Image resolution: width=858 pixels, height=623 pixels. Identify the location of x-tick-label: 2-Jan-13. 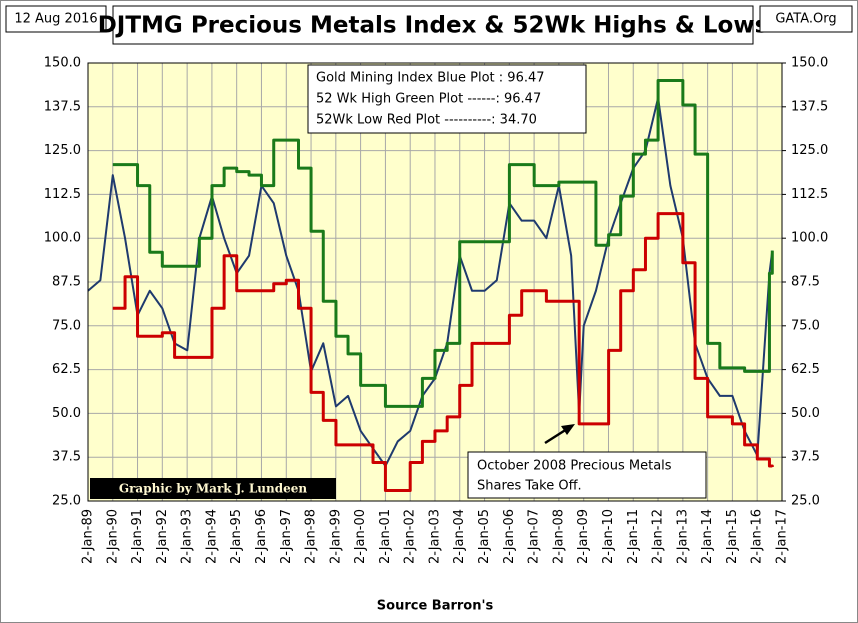
(682, 536).